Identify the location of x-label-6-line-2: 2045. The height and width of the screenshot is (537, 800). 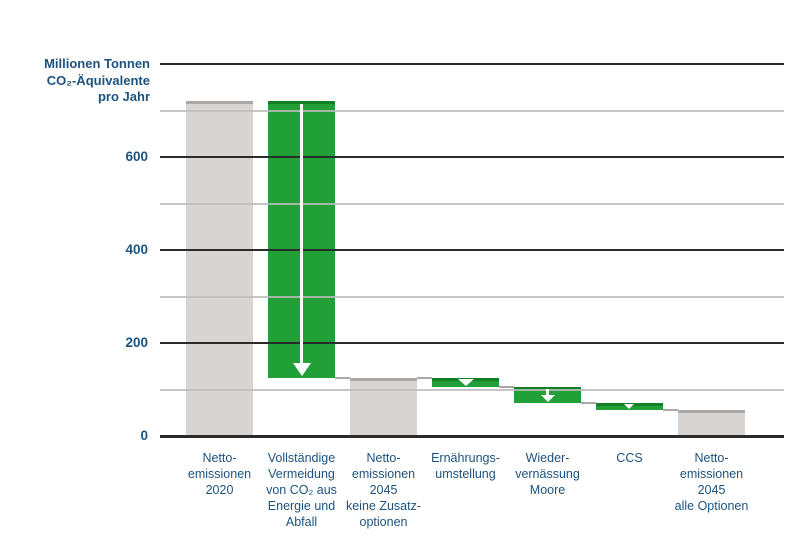
(711, 490).